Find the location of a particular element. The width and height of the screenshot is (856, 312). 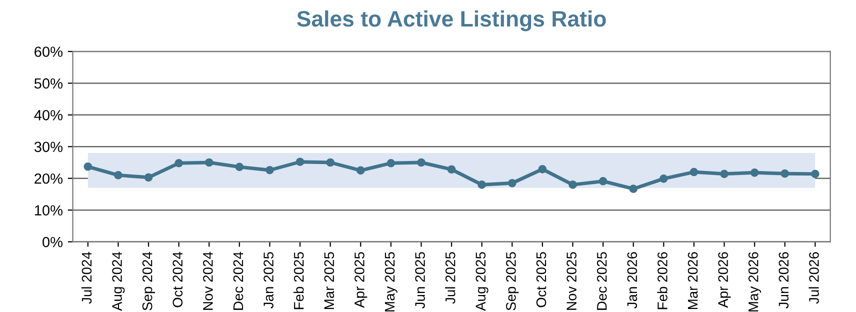

x-tick-label: Sep 2024 is located at coordinates (148, 281).